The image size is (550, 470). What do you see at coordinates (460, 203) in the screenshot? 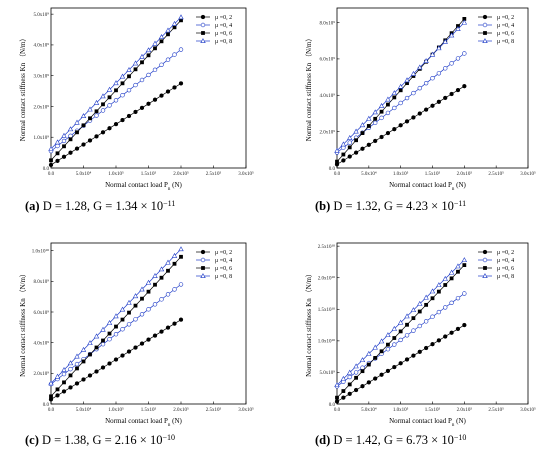
I see `panel-caption-exponent: −11` at bounding box center [460, 203].